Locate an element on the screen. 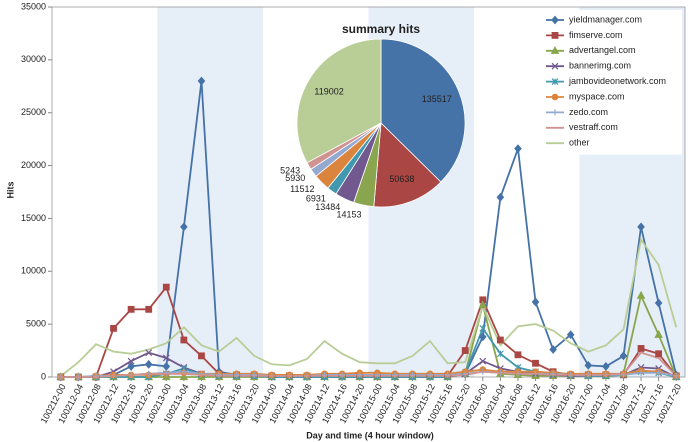  day-shade is located at coordinates (210, 192).